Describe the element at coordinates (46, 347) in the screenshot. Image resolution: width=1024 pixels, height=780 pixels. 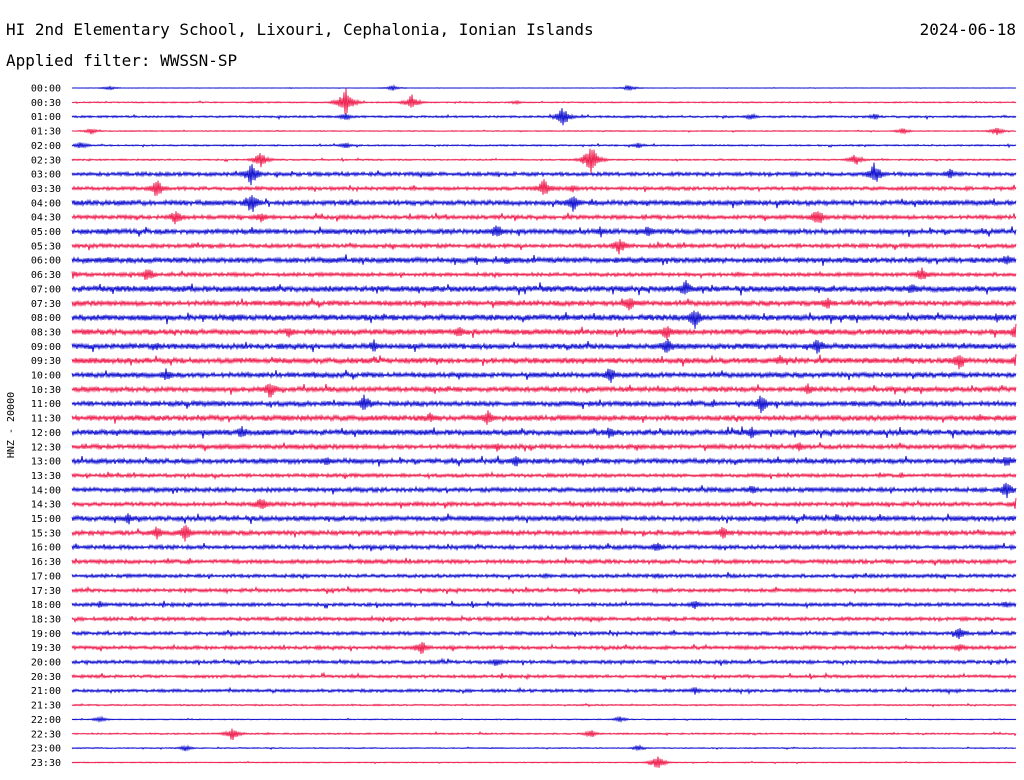
I see `row-time-label: 09:00` at that location.